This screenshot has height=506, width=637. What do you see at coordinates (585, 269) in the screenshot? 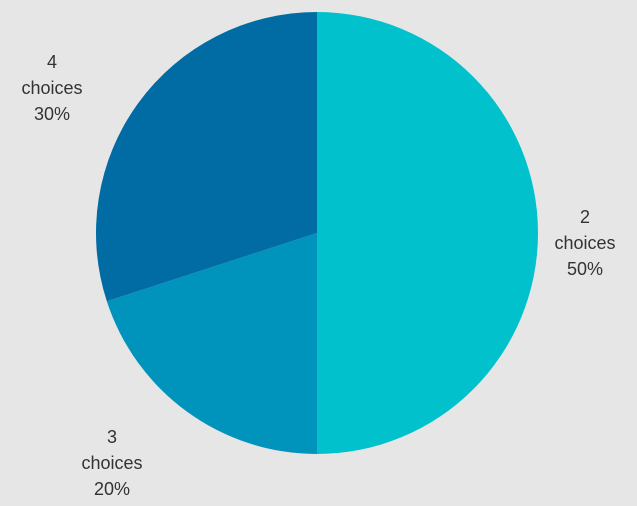
I see `pie-label-line: 50%` at bounding box center [585, 269].